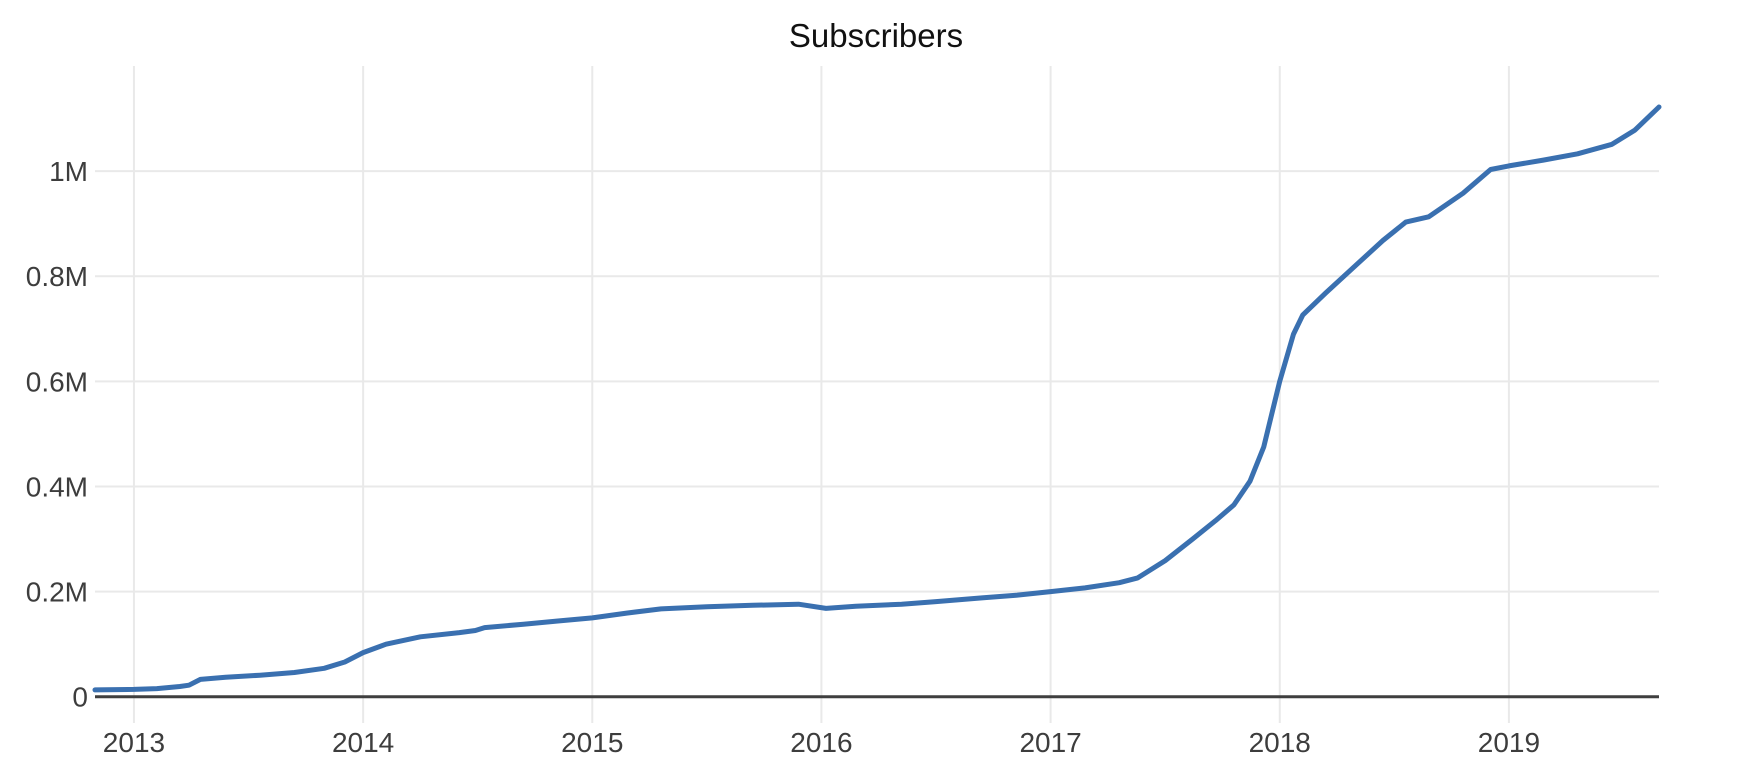  Describe the element at coordinates (1280, 742) in the screenshot. I see `x-tick-label: 2018` at that location.